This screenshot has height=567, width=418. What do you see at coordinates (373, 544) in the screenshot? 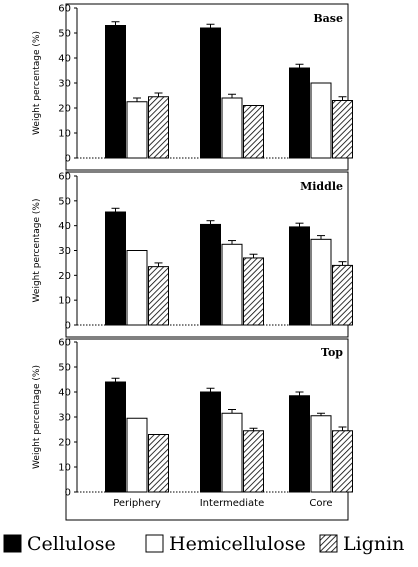
I see `legend-label: Lignin` at bounding box center [373, 544].